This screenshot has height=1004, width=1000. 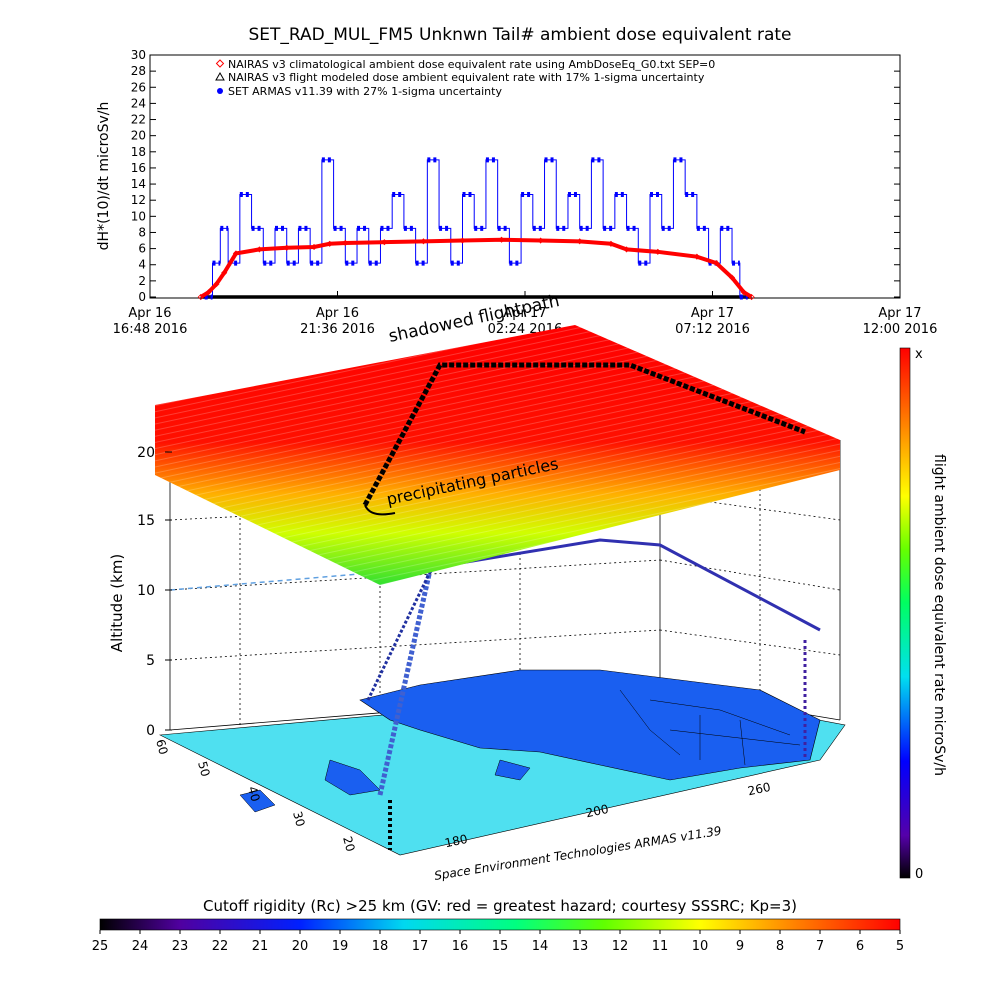 I want to click on colorbar-bottom-tick-label: 9, so click(x=740, y=946).